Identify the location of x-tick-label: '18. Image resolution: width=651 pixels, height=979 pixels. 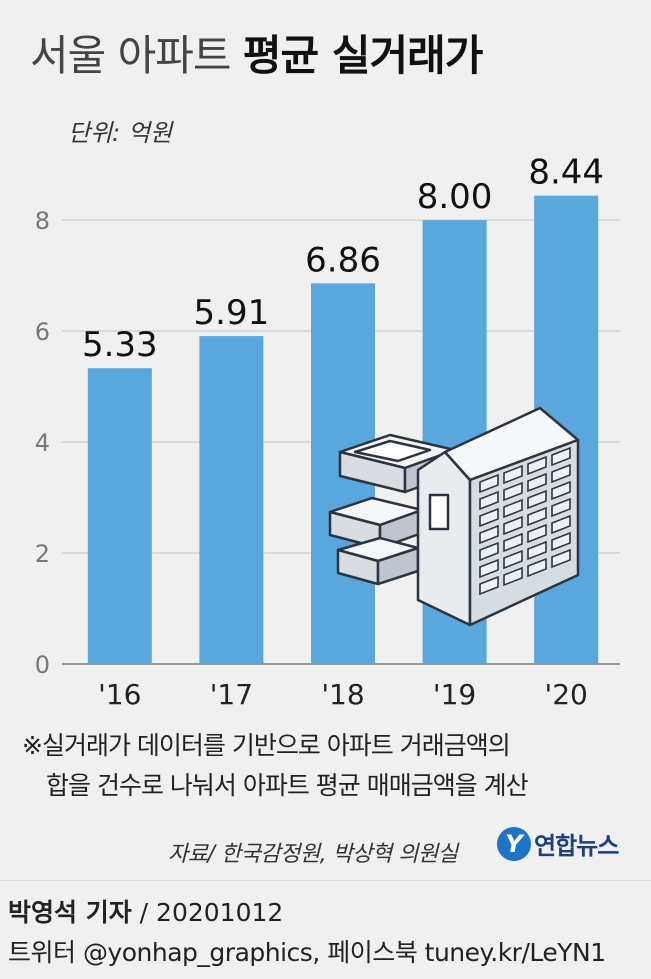
(342, 694).